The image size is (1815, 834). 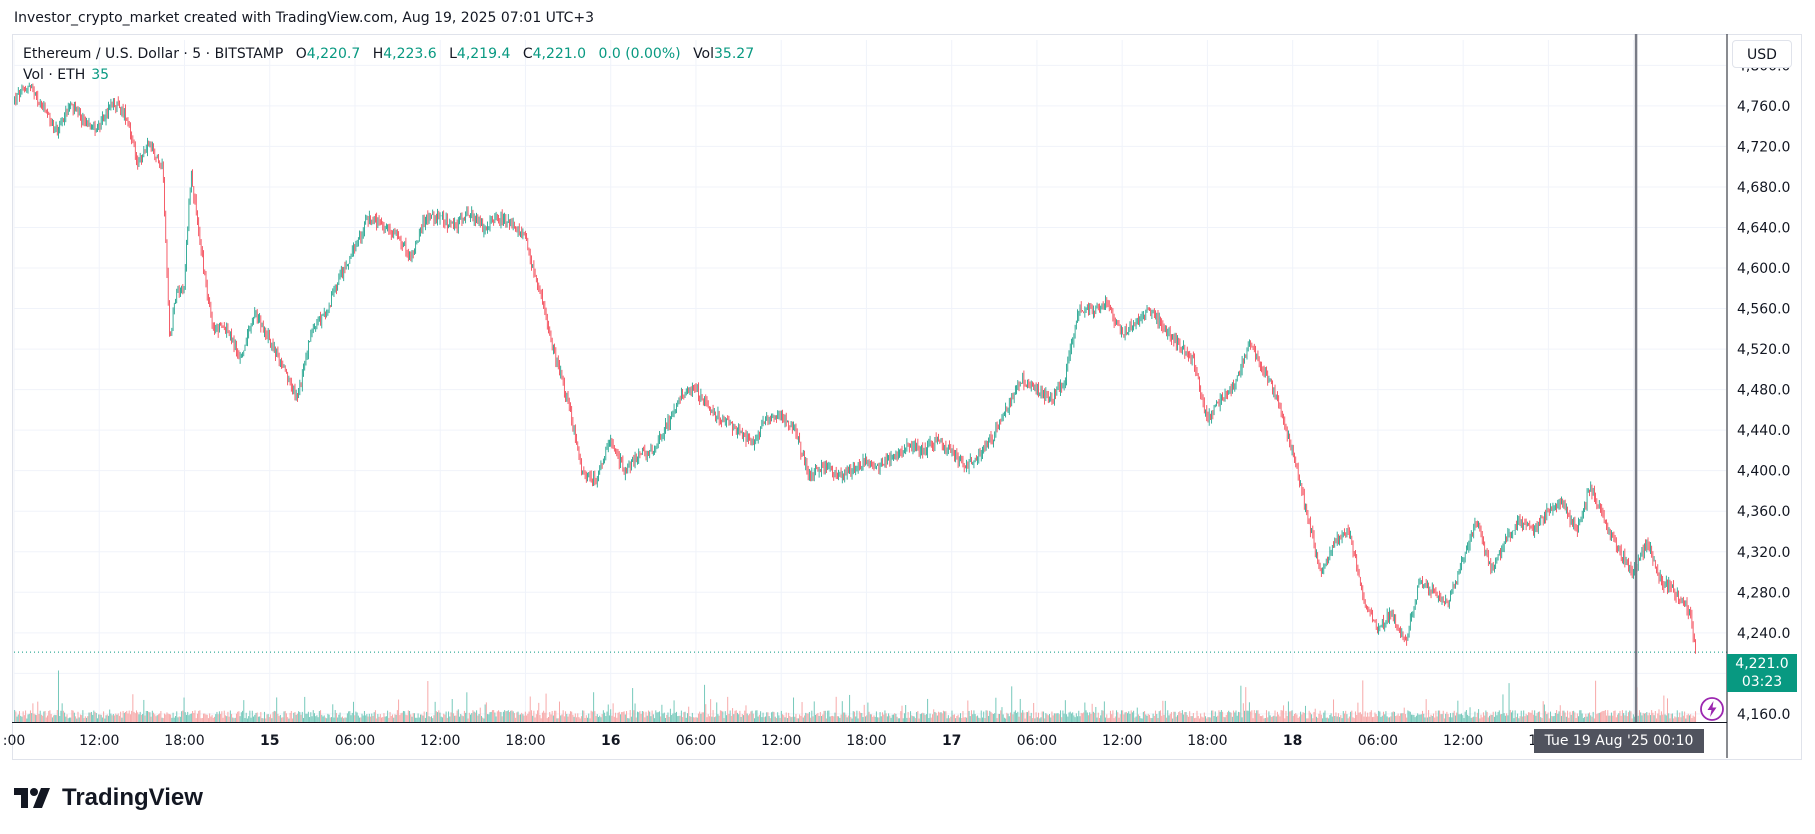 I want to click on legend-open-label: O, so click(x=301, y=54).